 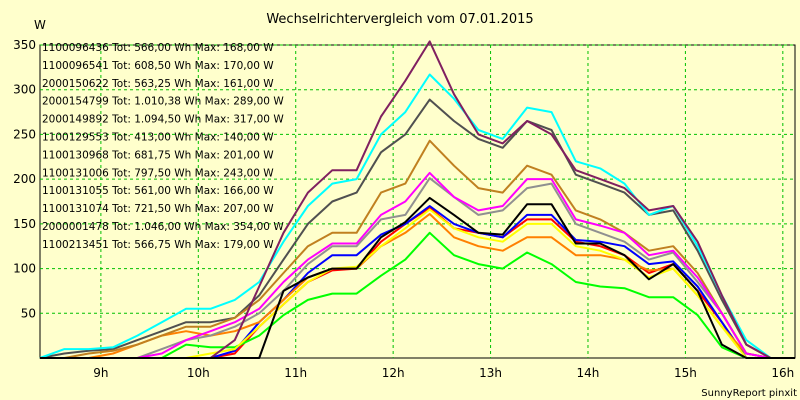 What do you see at coordinates (158, 191) in the screenshot?
I see `legend-entry: 1100131055 Tot: 561,00 Wh Max: 166,00 W` at bounding box center [158, 191].